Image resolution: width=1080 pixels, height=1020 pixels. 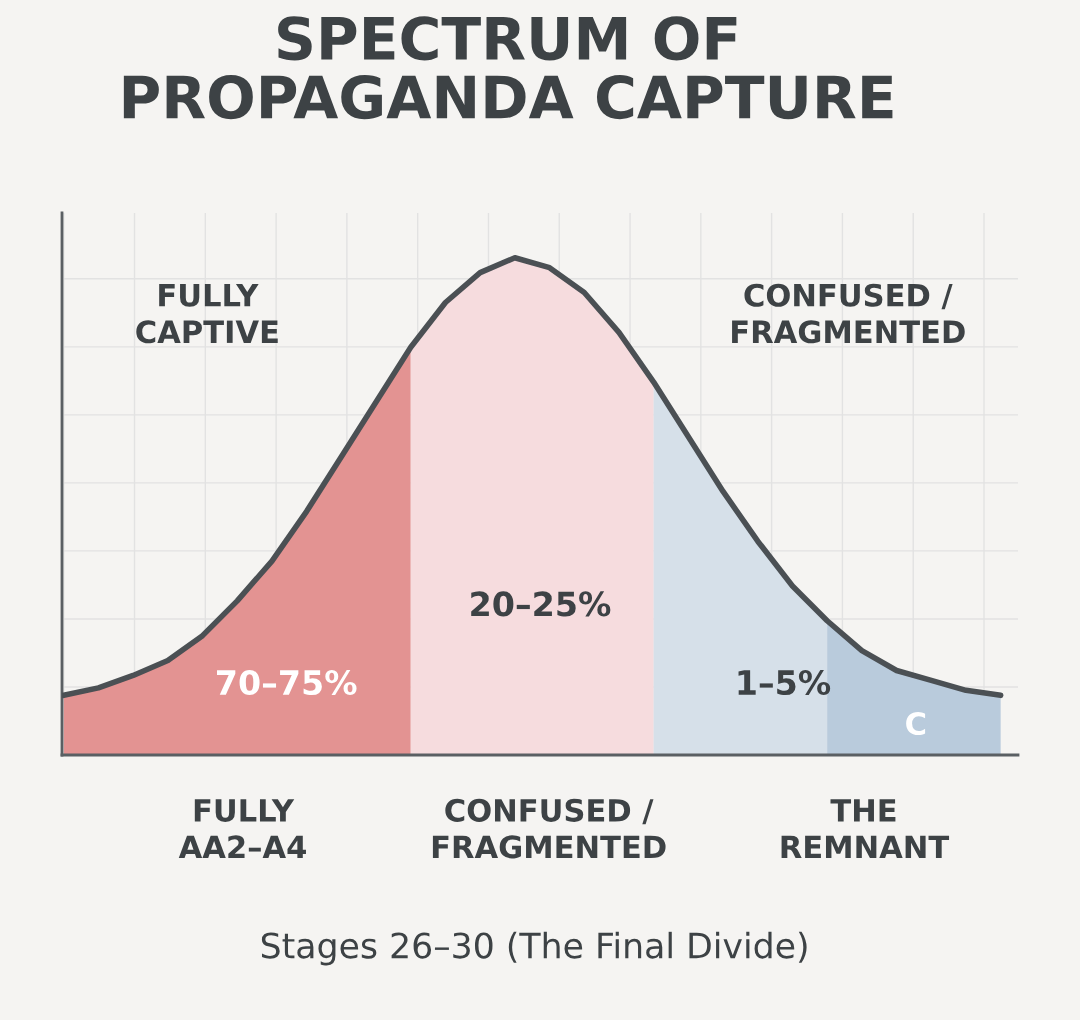 What do you see at coordinates (549, 828) in the screenshot?
I see `text: CONFUSED / FRAGMENTED` at bounding box center [549, 828].